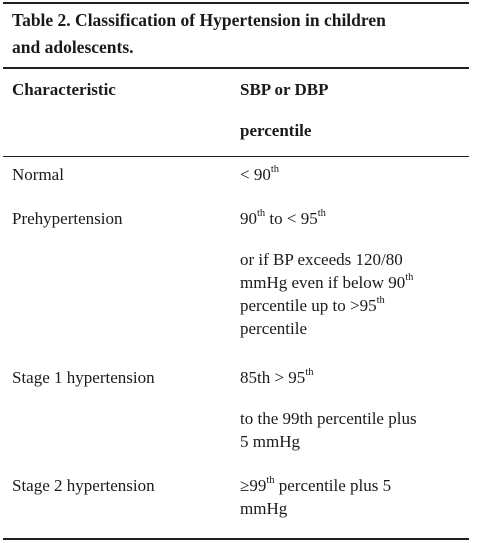 The image size is (479, 543). I want to click on row-normal-value: < 90th, so click(352, 174).